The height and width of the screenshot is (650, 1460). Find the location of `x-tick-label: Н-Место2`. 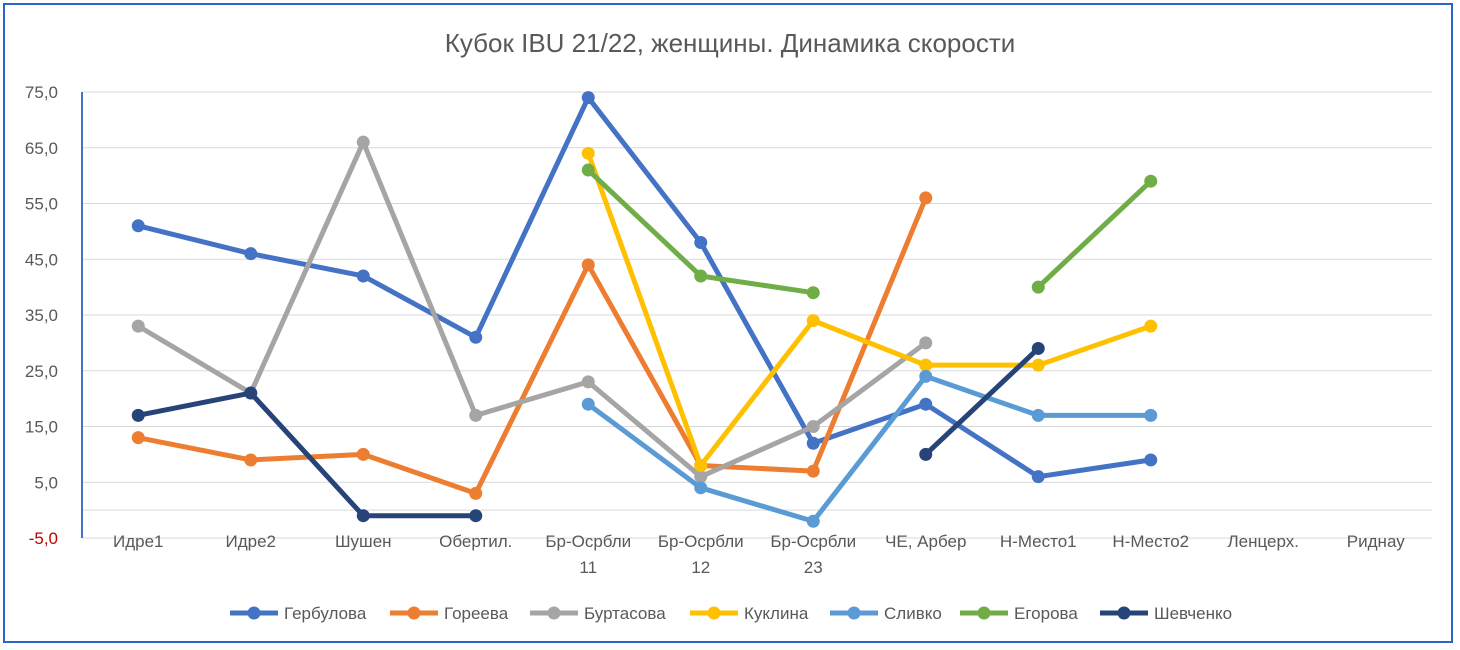

x-tick-label: Н-Место2 is located at coordinates (1150, 541).